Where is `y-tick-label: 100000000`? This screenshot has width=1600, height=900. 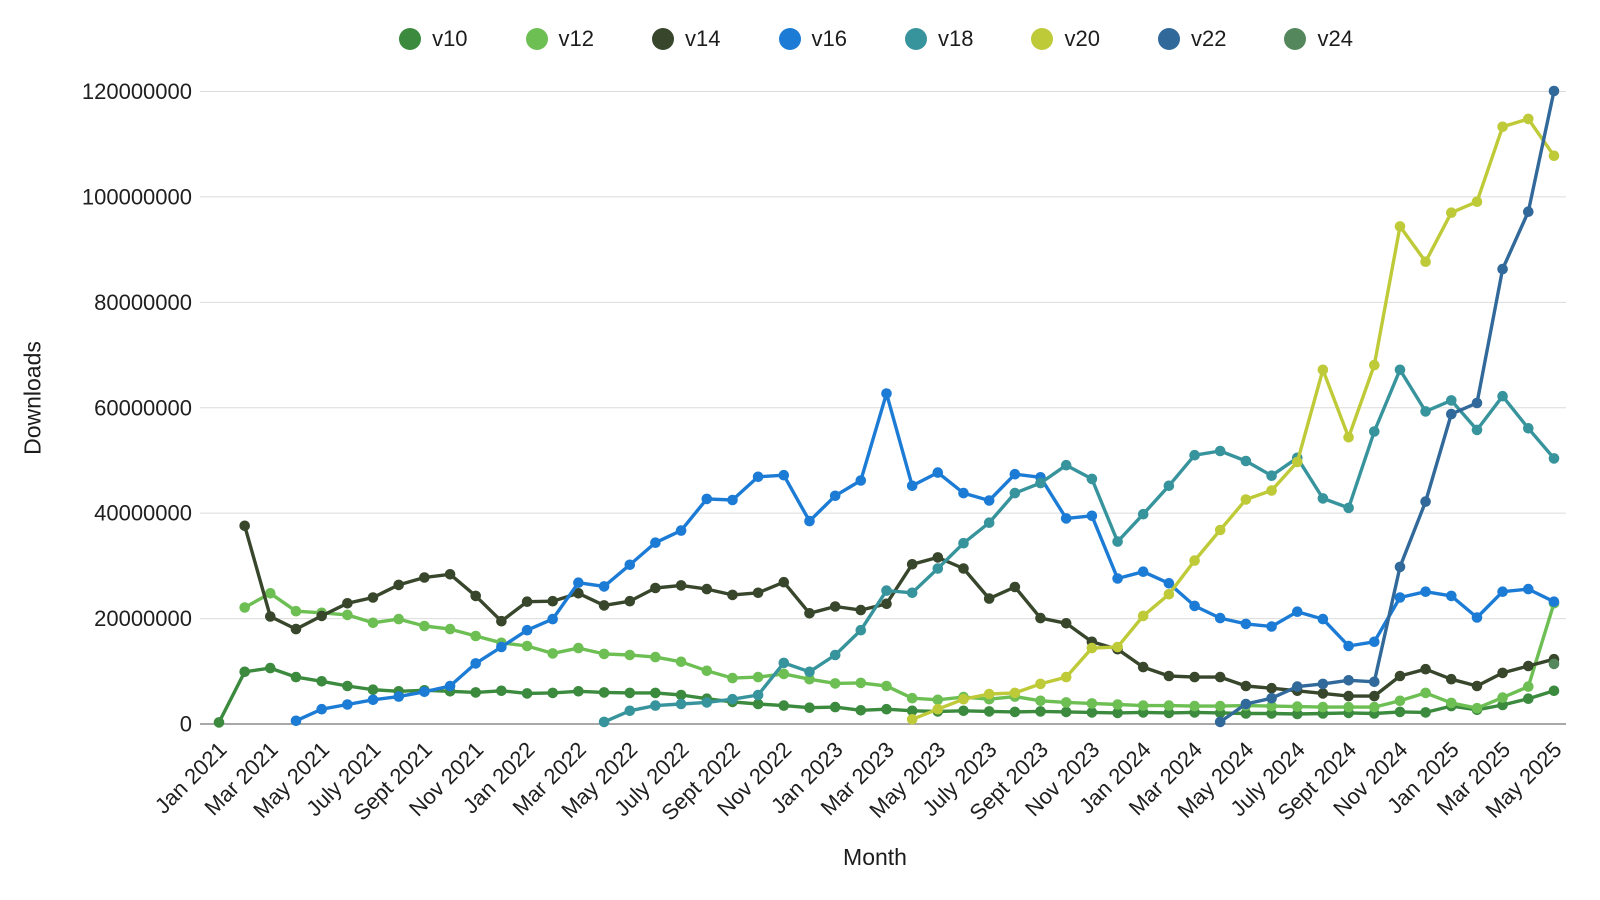 y-tick-label: 100000000 is located at coordinates (137, 196).